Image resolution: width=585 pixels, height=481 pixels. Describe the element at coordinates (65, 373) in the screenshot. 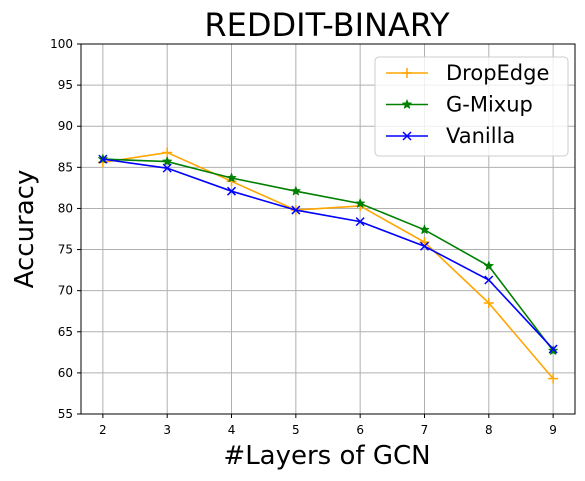

I see `y-tick-label: 60` at that location.